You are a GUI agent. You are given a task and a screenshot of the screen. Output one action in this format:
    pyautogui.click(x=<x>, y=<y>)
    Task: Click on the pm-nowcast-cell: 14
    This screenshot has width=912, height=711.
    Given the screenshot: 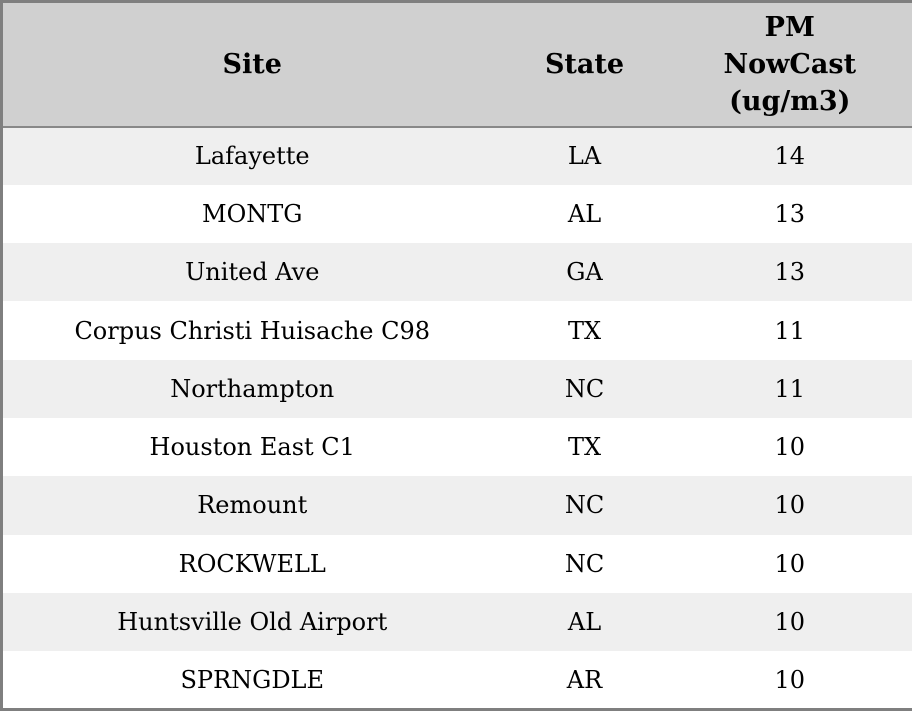 What is the action you would take?
    pyautogui.click(x=790, y=156)
    